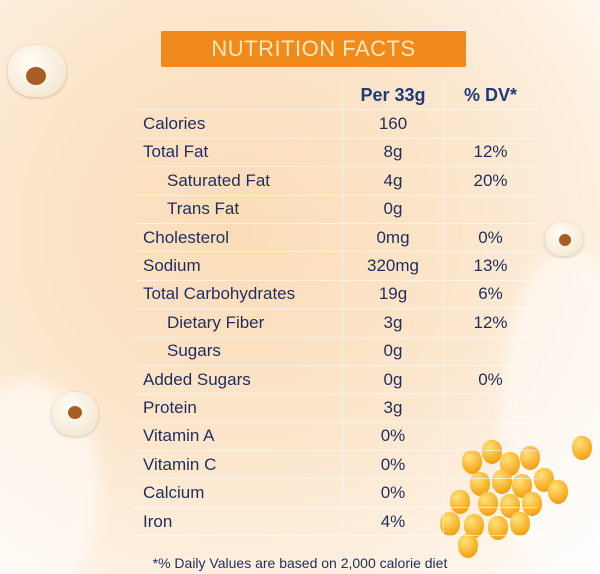 Image resolution: width=600 pixels, height=574 pixels. I want to click on nutrient-label: Sugars, so click(239, 351).